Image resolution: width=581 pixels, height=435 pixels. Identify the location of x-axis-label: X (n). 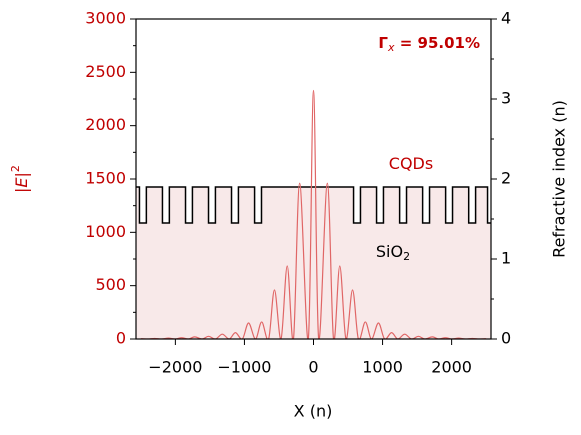
(313, 411).